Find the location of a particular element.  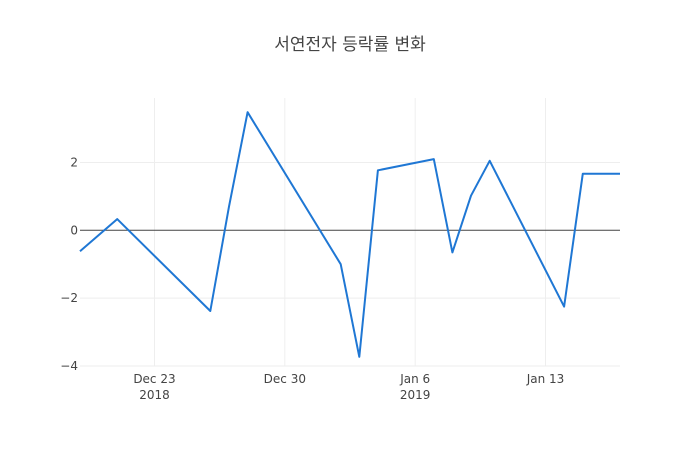

x-tick-sublabel: 2018 is located at coordinates (154, 395).